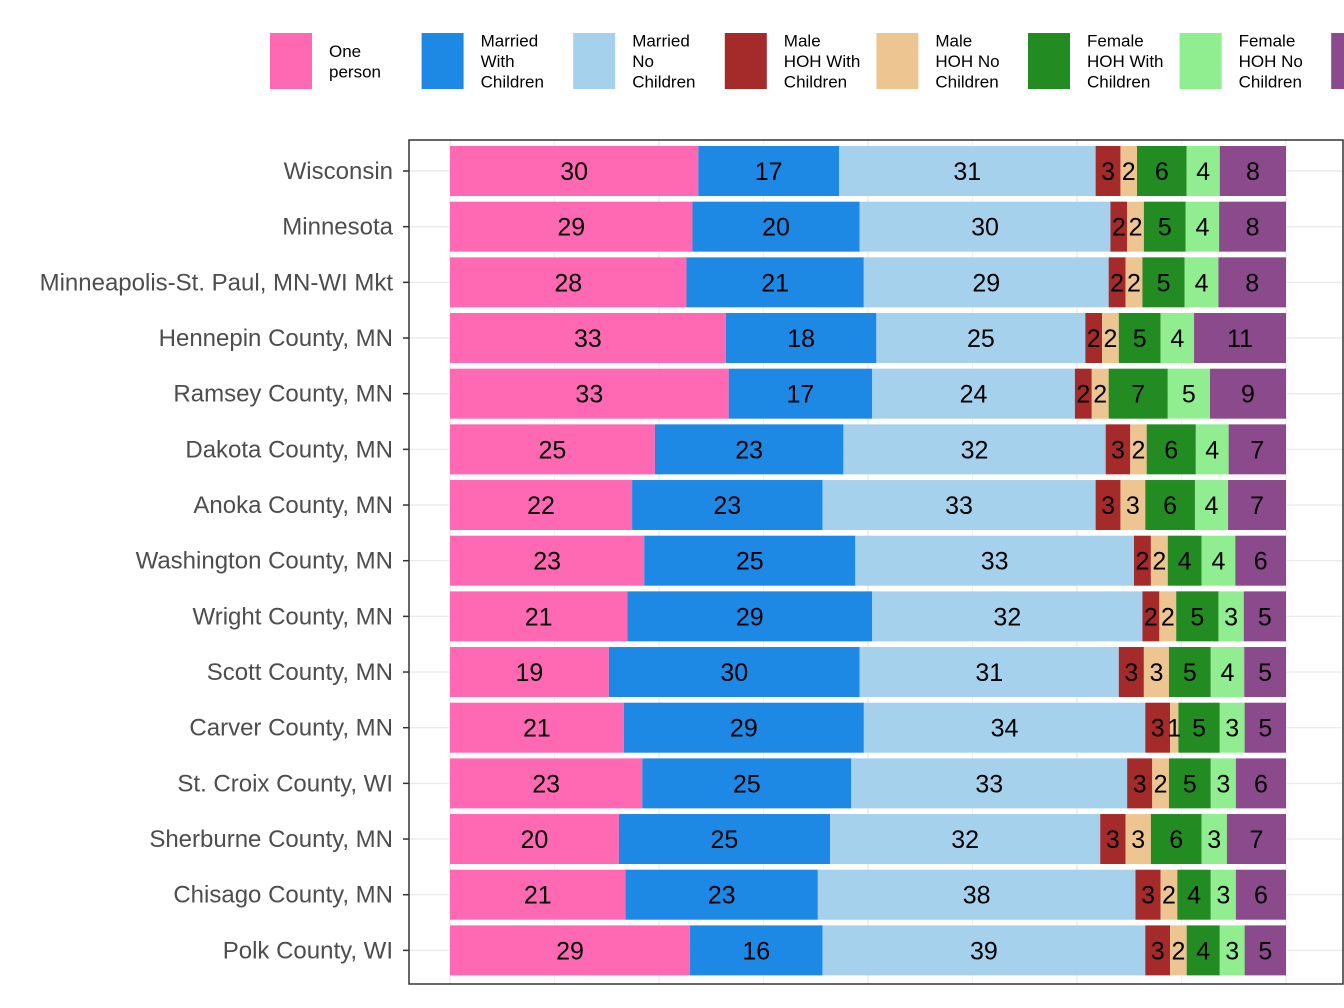  What do you see at coordinates (663, 62) in the screenshot?
I see `legend-label: Married No Children` at bounding box center [663, 62].